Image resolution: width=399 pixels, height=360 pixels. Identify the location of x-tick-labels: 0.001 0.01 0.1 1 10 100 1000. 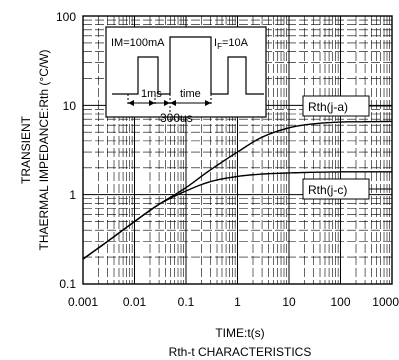
(233, 302).